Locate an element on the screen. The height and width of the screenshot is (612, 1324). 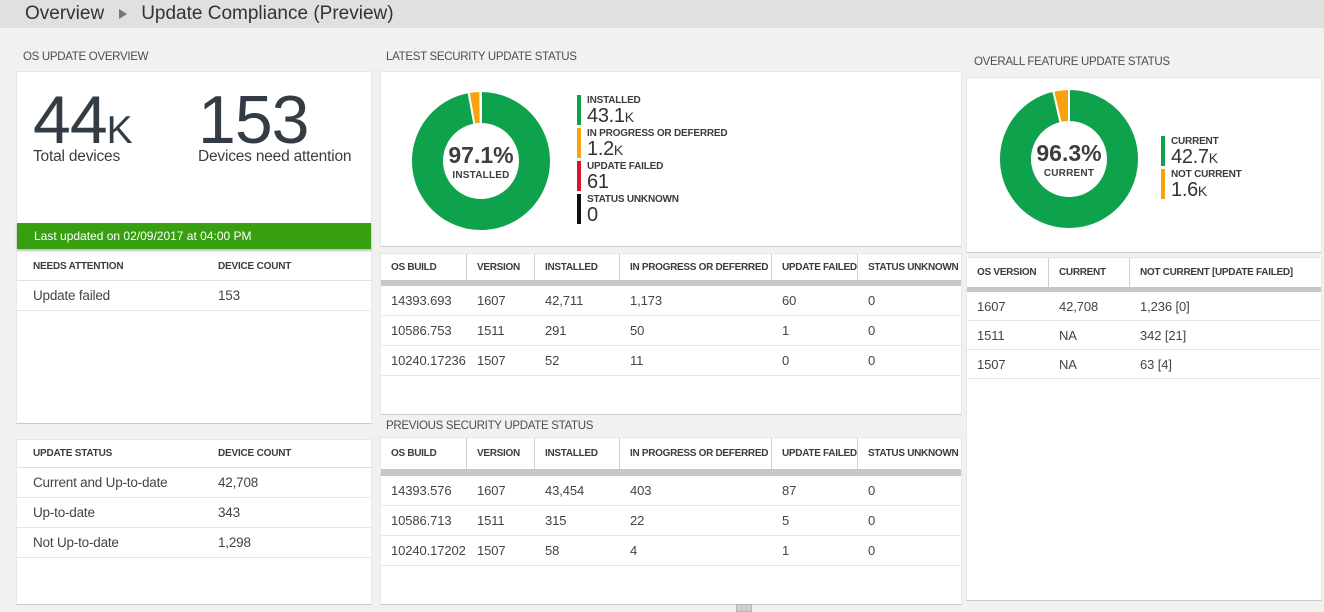
table-cell: Not Up-to-date is located at coordinates (76, 542).